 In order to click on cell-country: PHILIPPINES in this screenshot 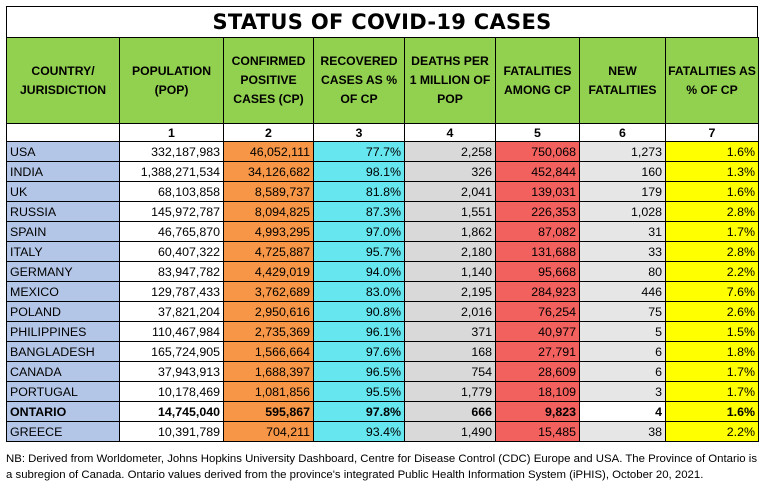, I will do `click(63, 331)`.